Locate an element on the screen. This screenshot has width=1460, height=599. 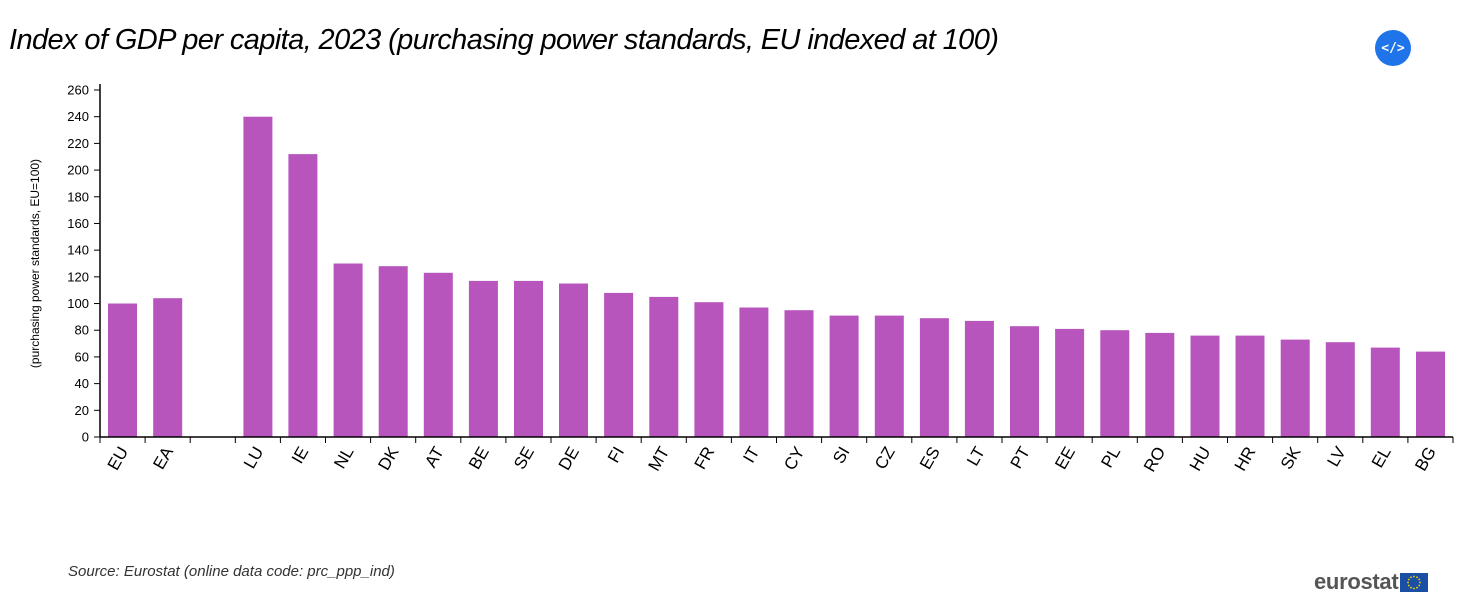
x-tick-label: FI is located at coordinates (616, 455).